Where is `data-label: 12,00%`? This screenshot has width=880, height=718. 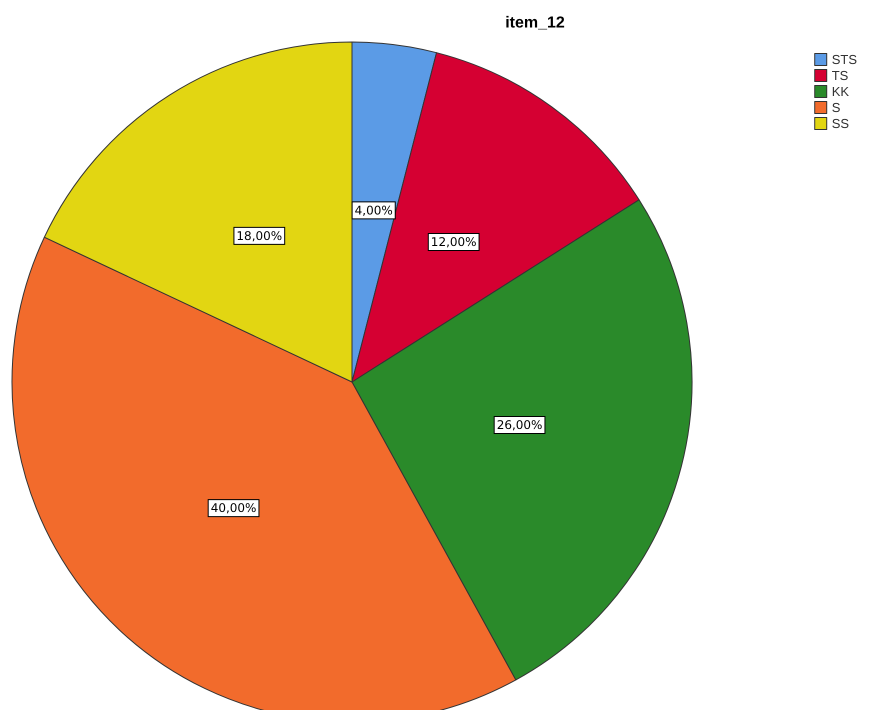
data-label: 12,00% is located at coordinates (453, 242).